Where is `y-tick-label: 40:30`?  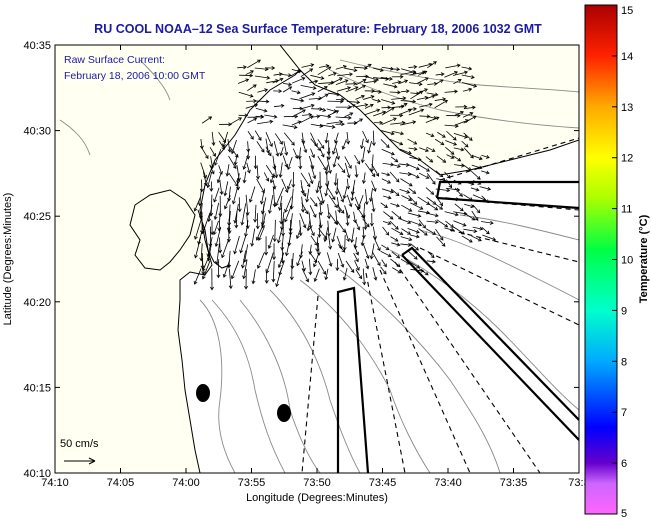
y-tick-label: 40:30 is located at coordinates (37, 132).